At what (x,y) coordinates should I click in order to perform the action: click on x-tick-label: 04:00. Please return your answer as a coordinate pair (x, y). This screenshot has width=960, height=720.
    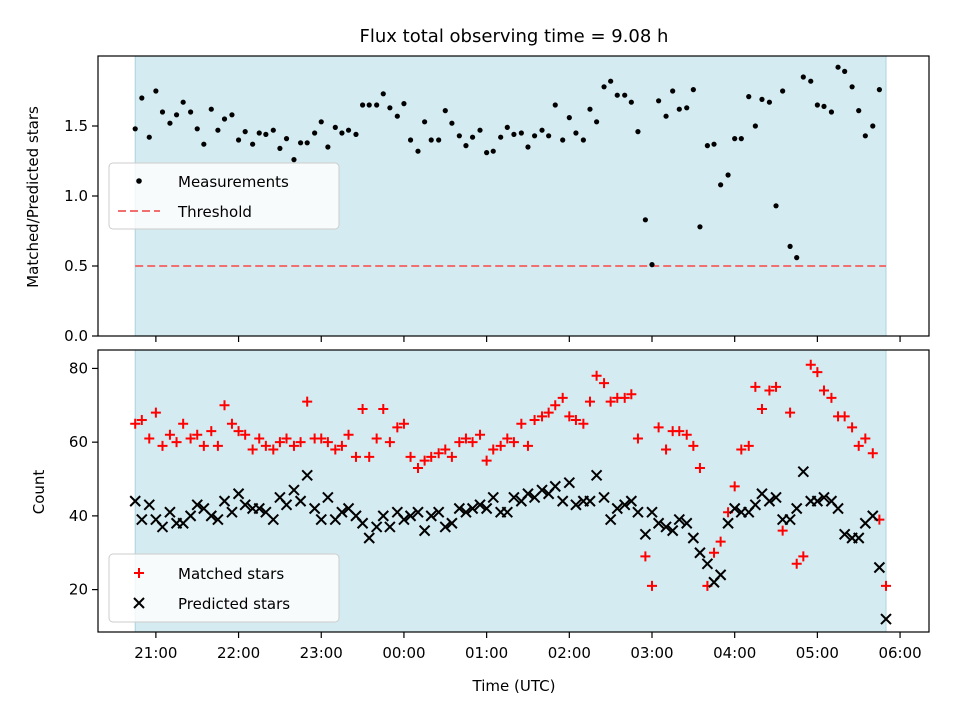
    Looking at the image, I should click on (734, 653).